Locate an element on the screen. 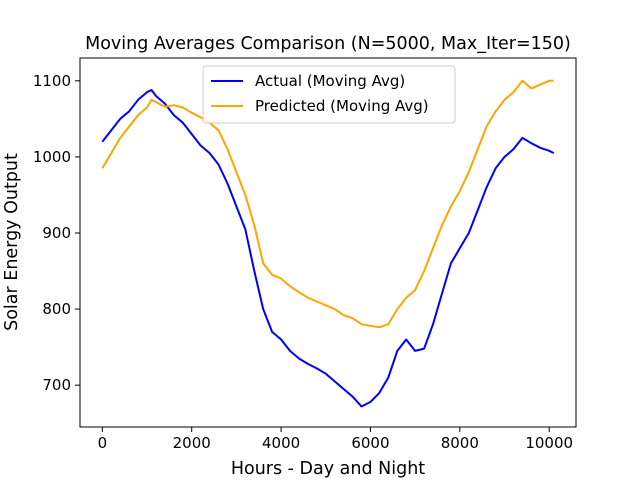 The image size is (640, 480). legend-label-predicted: Predicted (Moving Avg) is located at coordinates (342, 106).